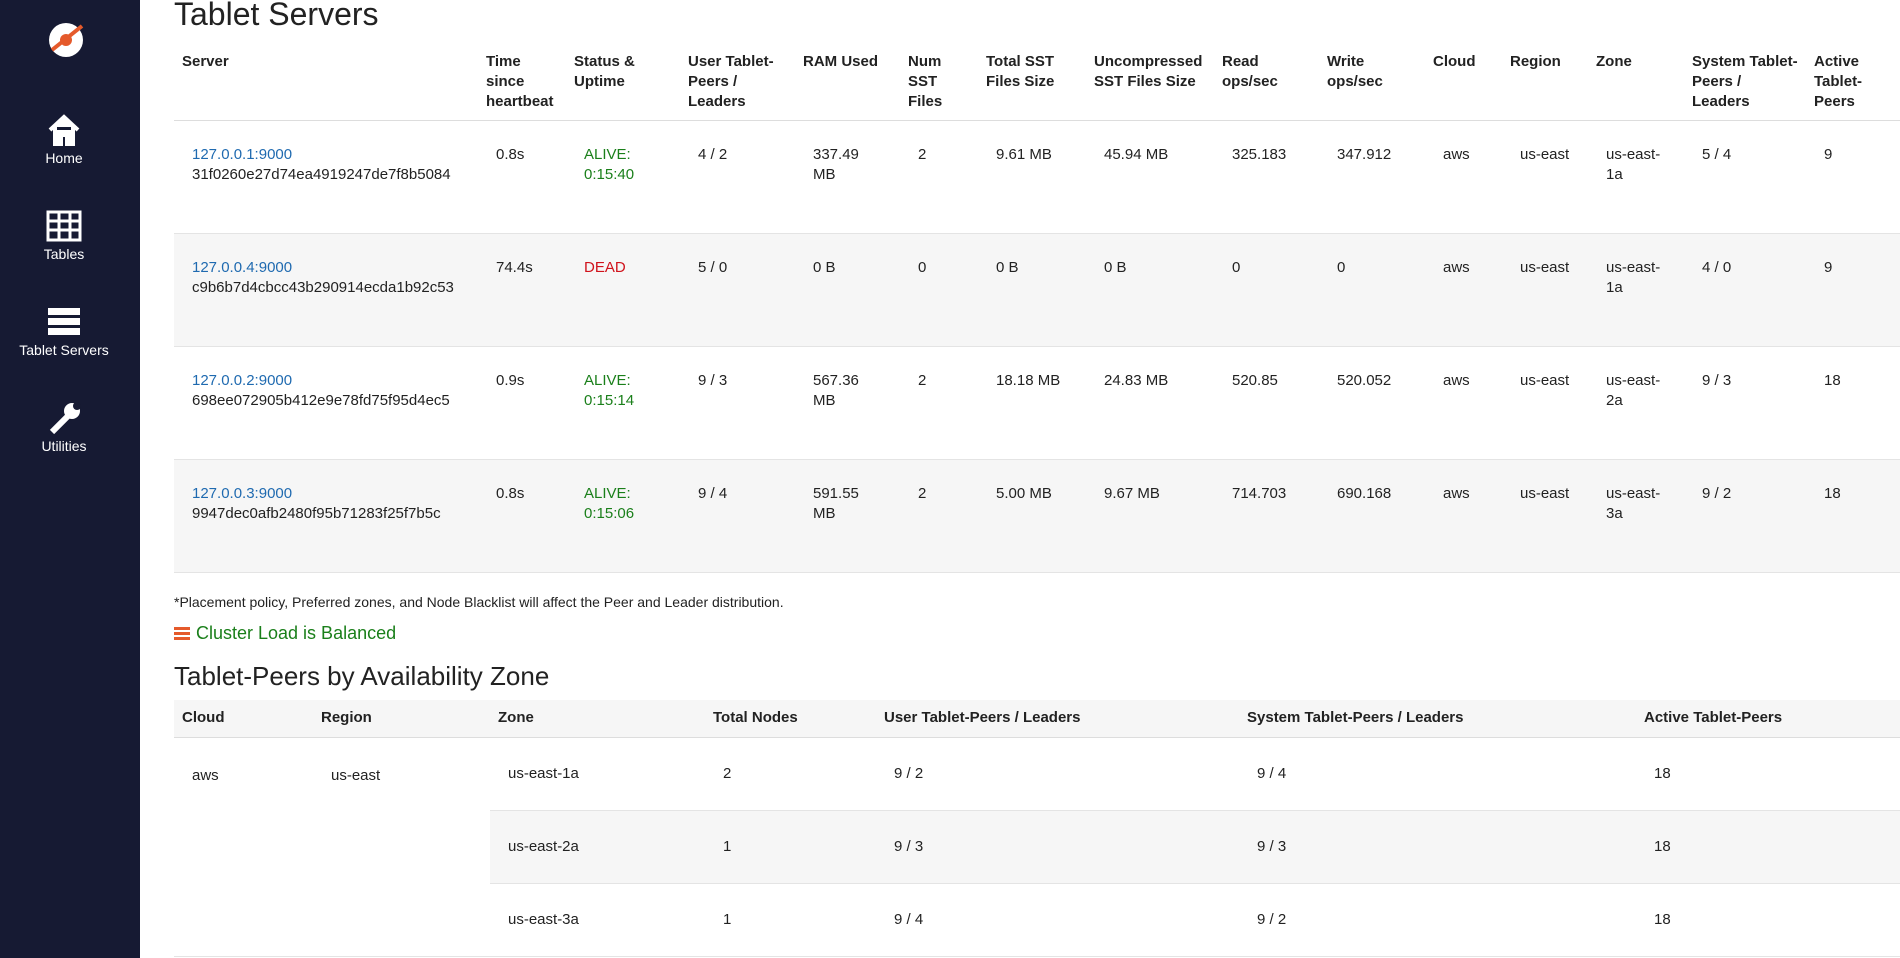  What do you see at coordinates (847, 516) in the screenshot?
I see `cell: 591.55 MB` at bounding box center [847, 516].